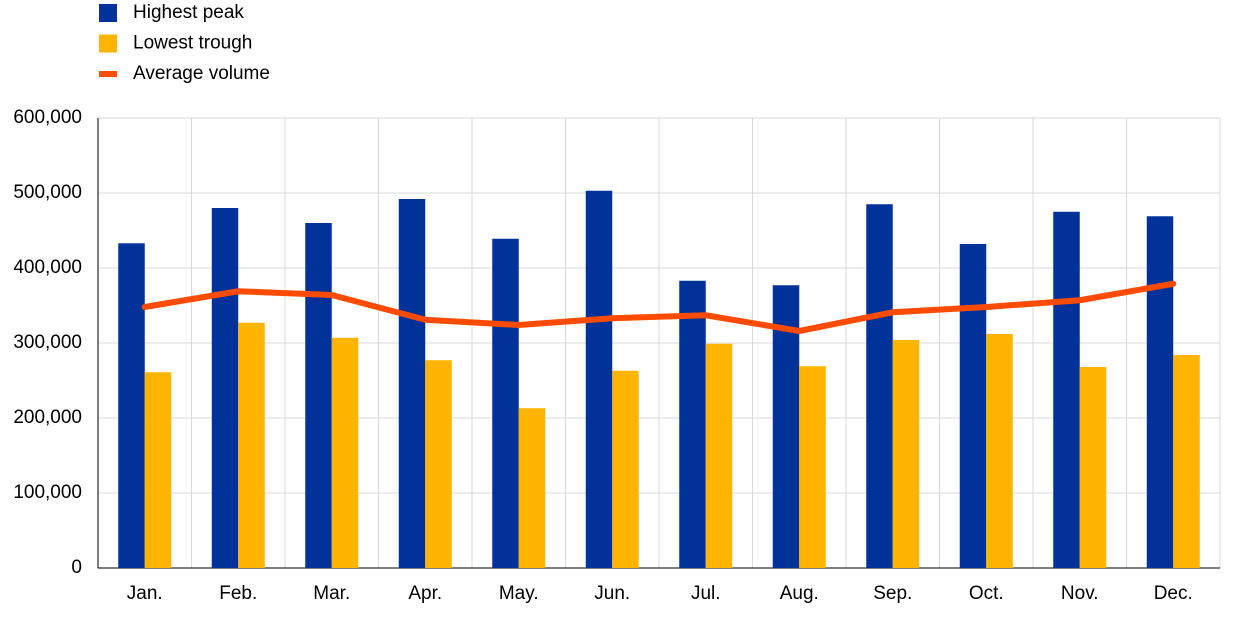  What do you see at coordinates (425, 593) in the screenshot?
I see `x-tick-label: Apr.` at bounding box center [425, 593].